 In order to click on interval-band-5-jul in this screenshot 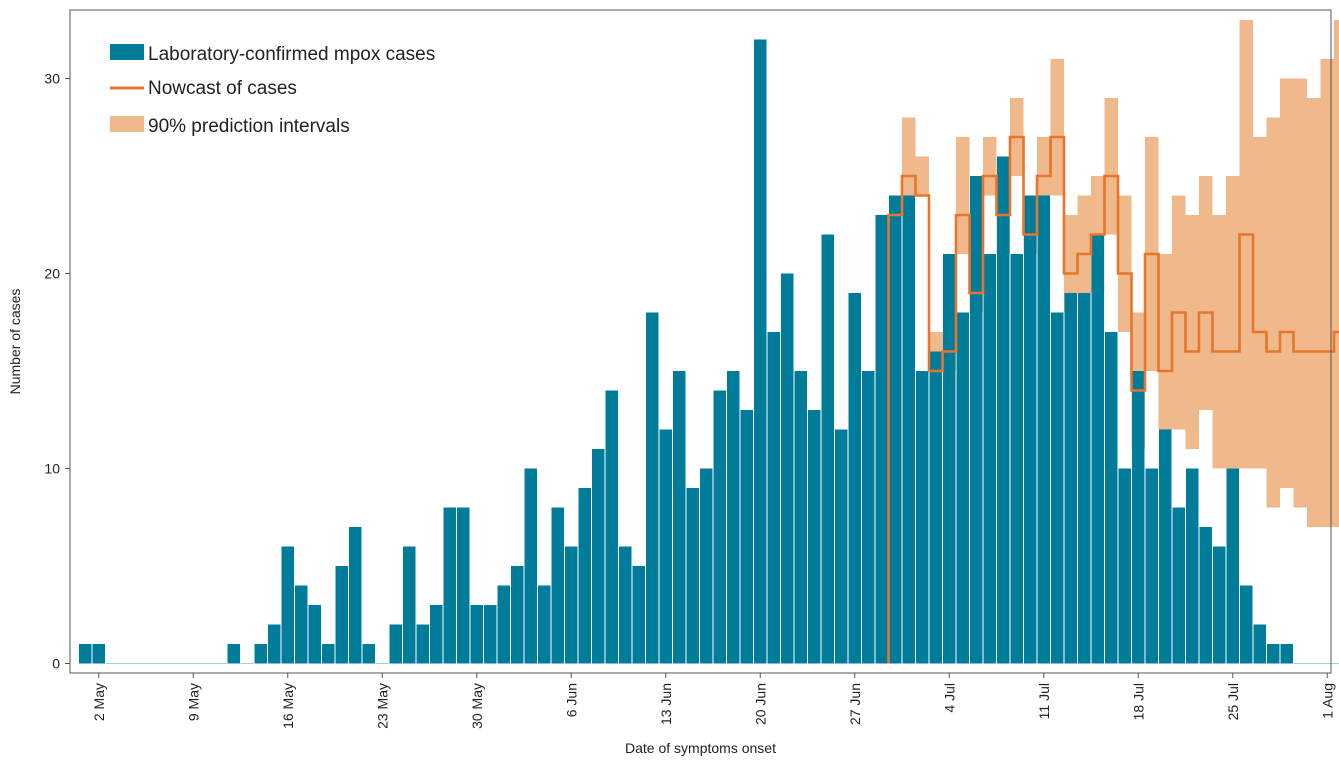, I will do `click(963, 195)`.